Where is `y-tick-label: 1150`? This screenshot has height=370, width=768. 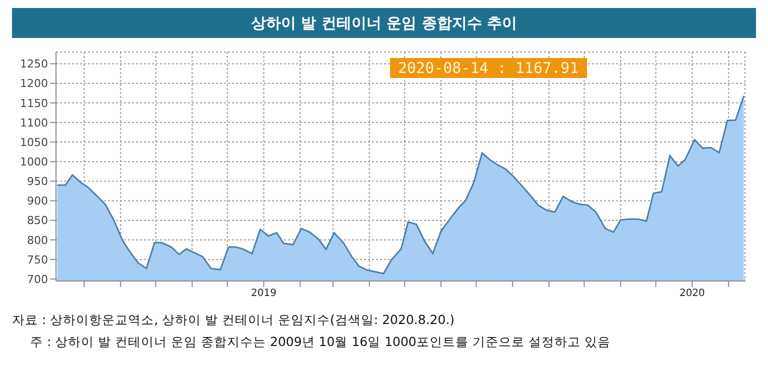
y-tick-label: 1150 is located at coordinates (34, 103).